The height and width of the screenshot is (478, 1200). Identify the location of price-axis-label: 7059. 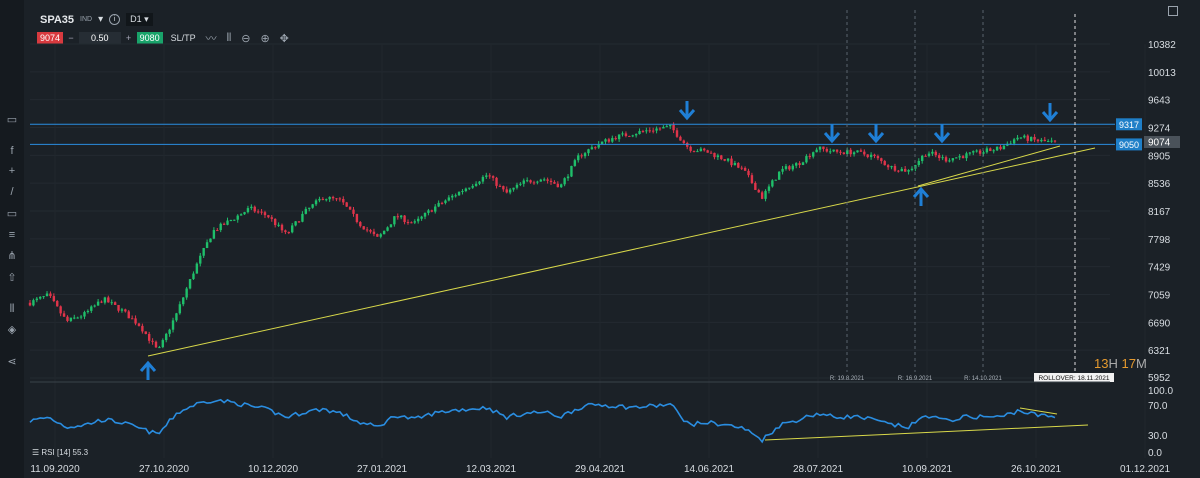
(1159, 296).